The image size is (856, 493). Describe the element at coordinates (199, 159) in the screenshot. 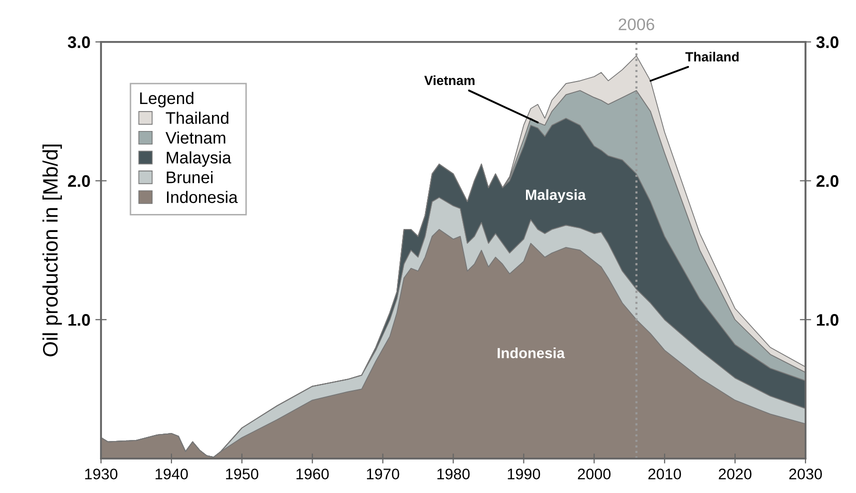

I see `legend-label: Malaysia` at that location.